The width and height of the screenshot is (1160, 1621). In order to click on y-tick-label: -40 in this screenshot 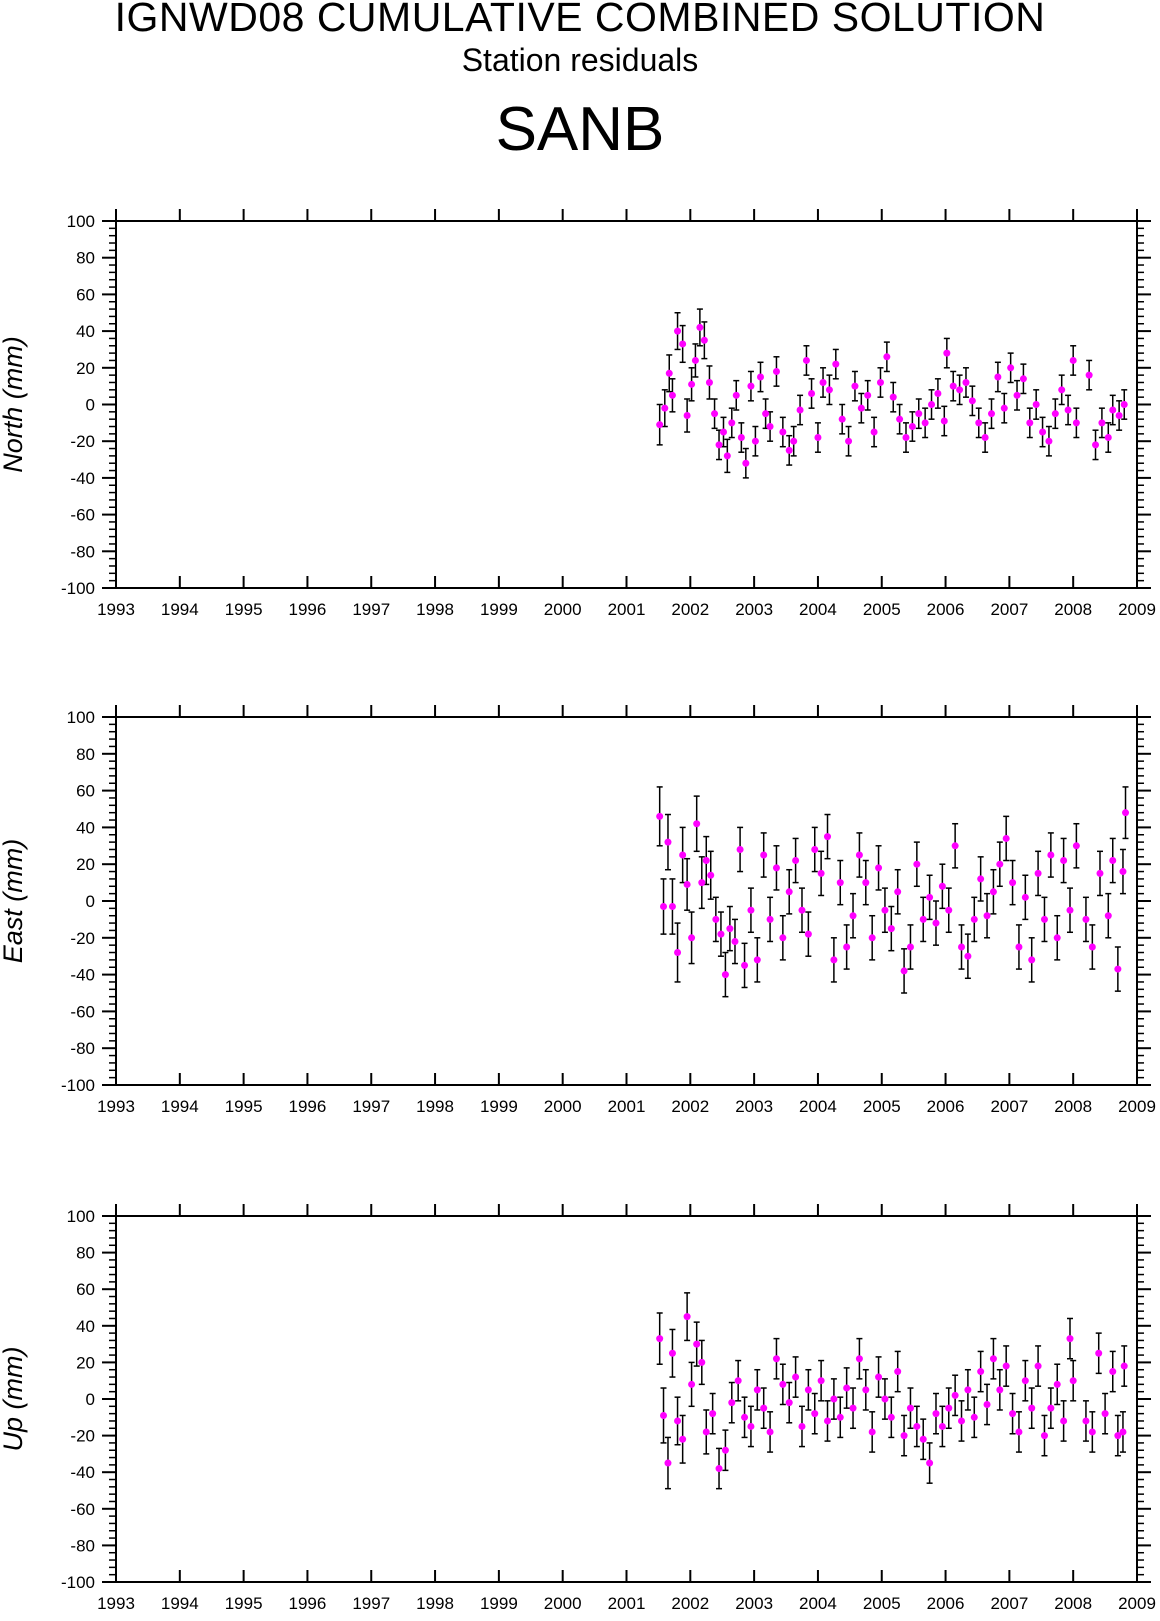, I will do `click(82, 478)`.